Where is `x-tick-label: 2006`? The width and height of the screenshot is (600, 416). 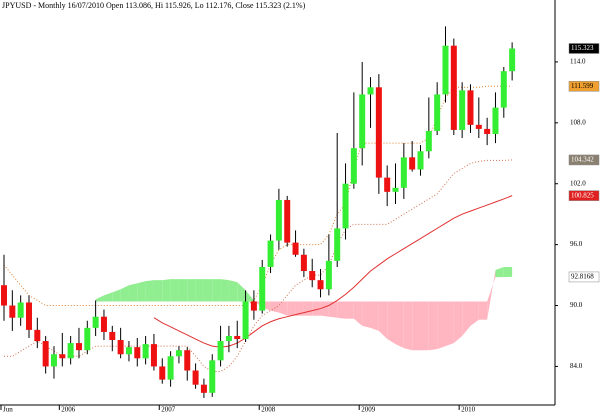 x-tick-label: 2006 is located at coordinates (68, 410).